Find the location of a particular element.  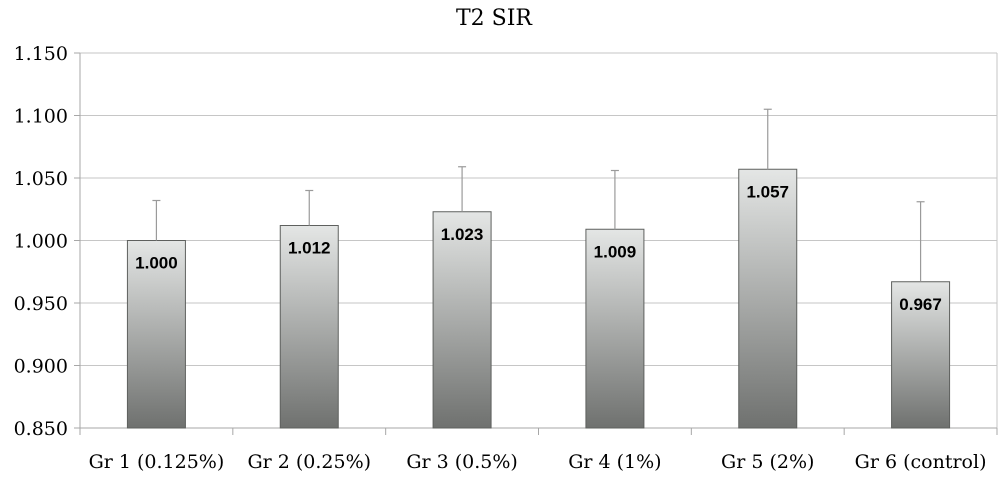

x-tick-label: Gr 3 (0.5%) is located at coordinates (462, 462).